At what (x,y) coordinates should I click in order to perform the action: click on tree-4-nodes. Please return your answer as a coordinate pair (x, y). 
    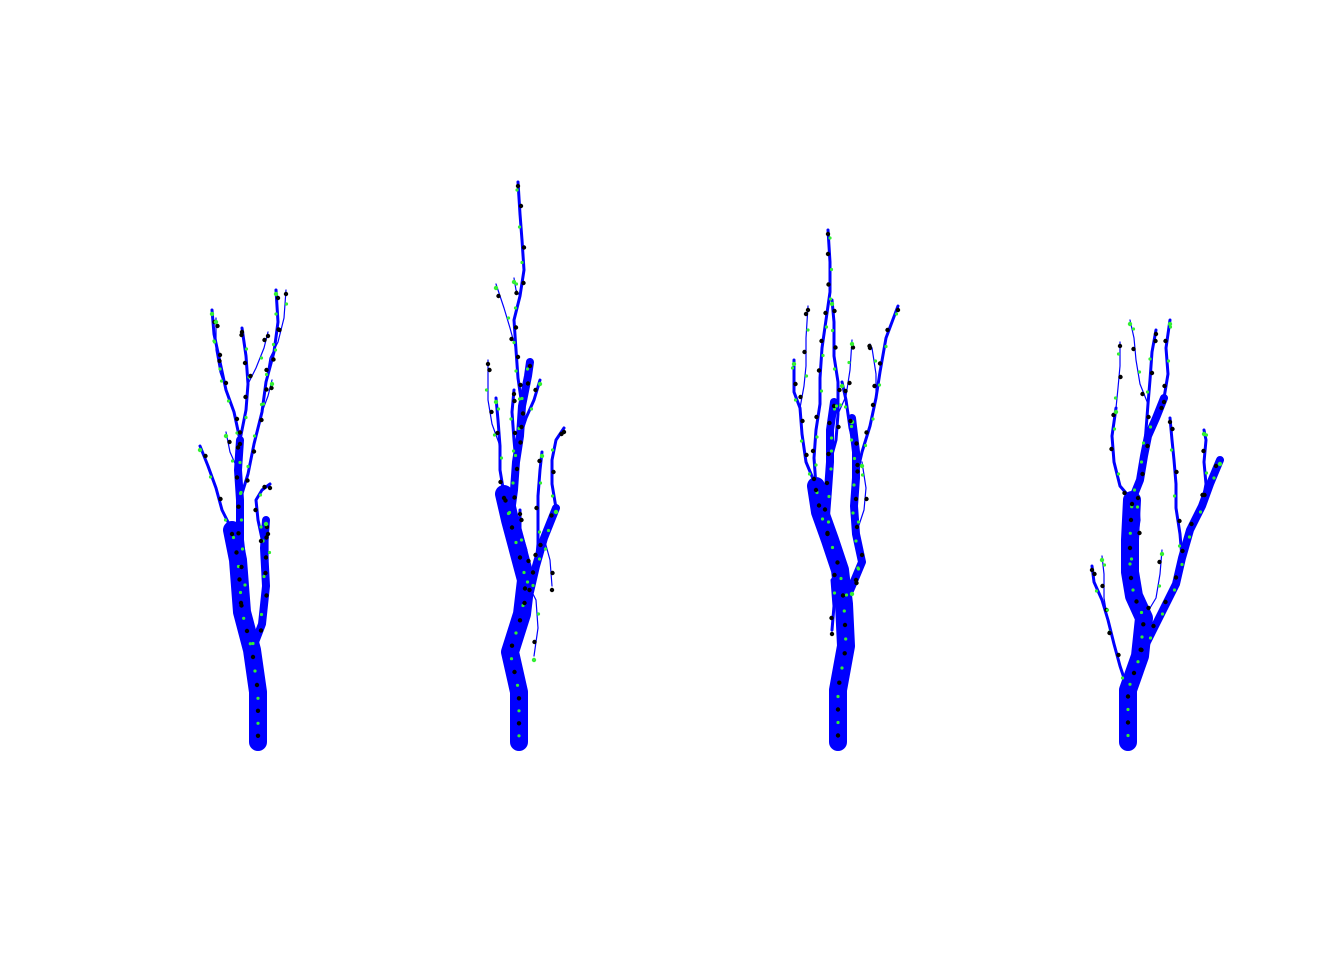
    Looking at the image, I should click on (1156, 529).